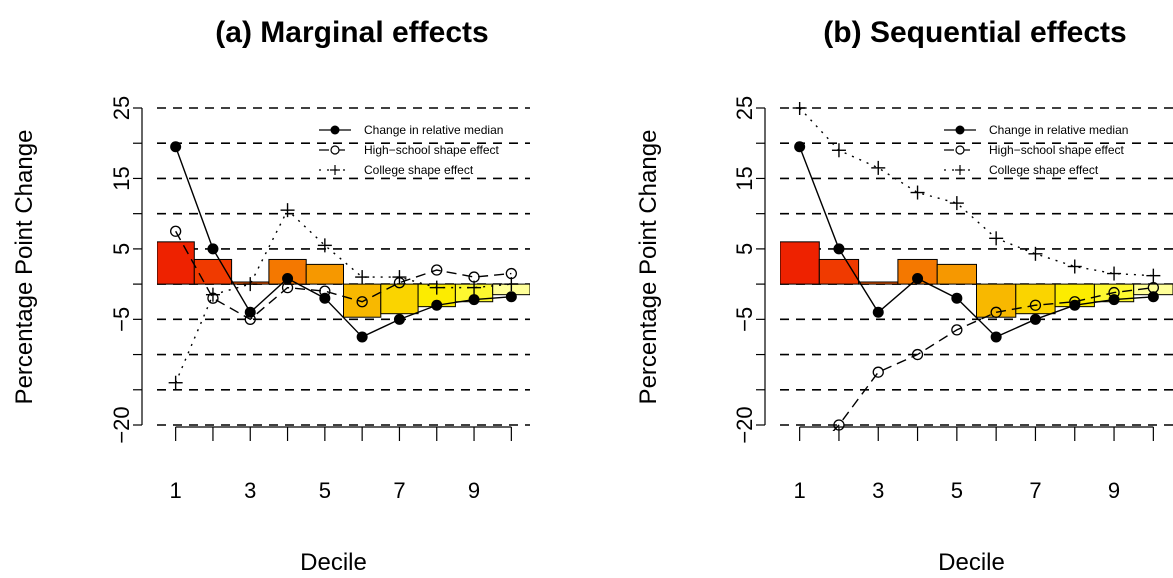  I want to click on legend-marker-median, so click(960, 130).